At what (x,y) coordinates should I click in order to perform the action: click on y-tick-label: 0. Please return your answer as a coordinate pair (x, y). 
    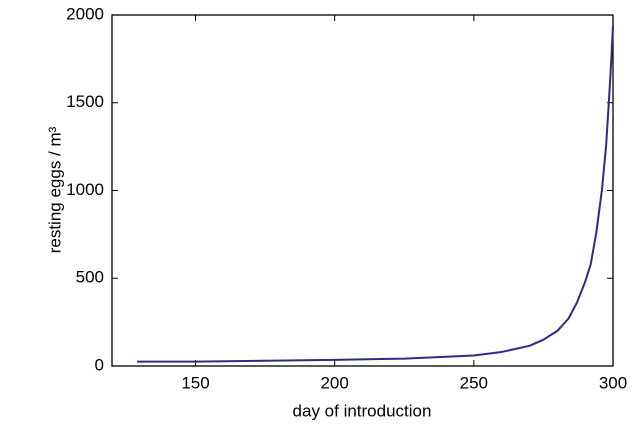
    Looking at the image, I should click on (99, 364).